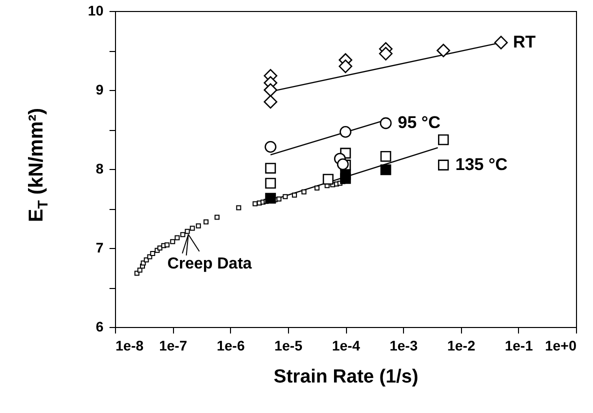 The image size is (593, 413). Describe the element at coordinates (481, 164) in the screenshot. I see `series-label: 135 °C` at that location.